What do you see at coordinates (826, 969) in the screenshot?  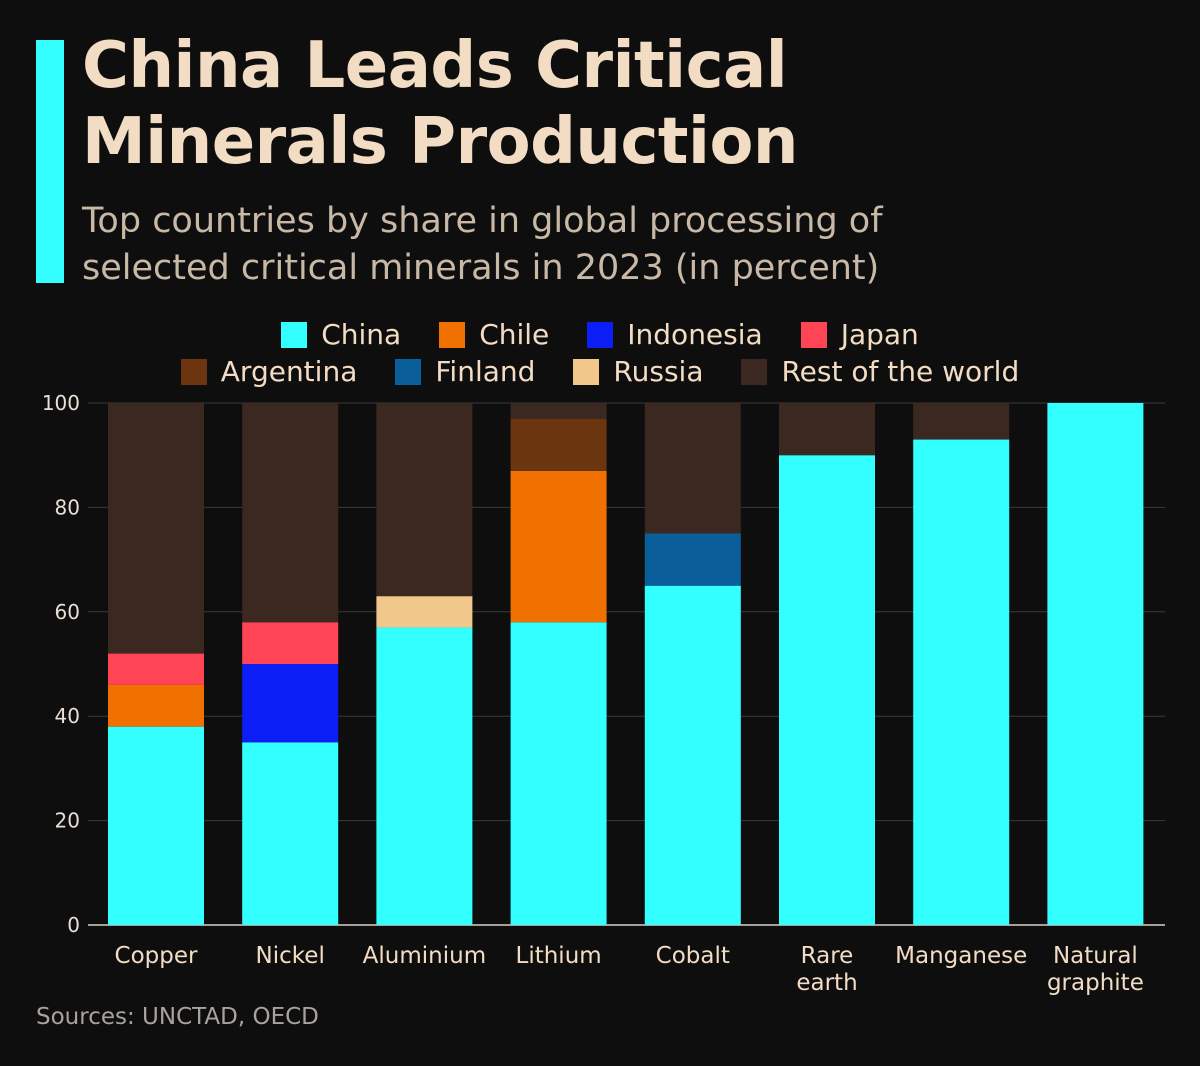 I see `x-tick-label: Rare earth` at bounding box center [826, 969].